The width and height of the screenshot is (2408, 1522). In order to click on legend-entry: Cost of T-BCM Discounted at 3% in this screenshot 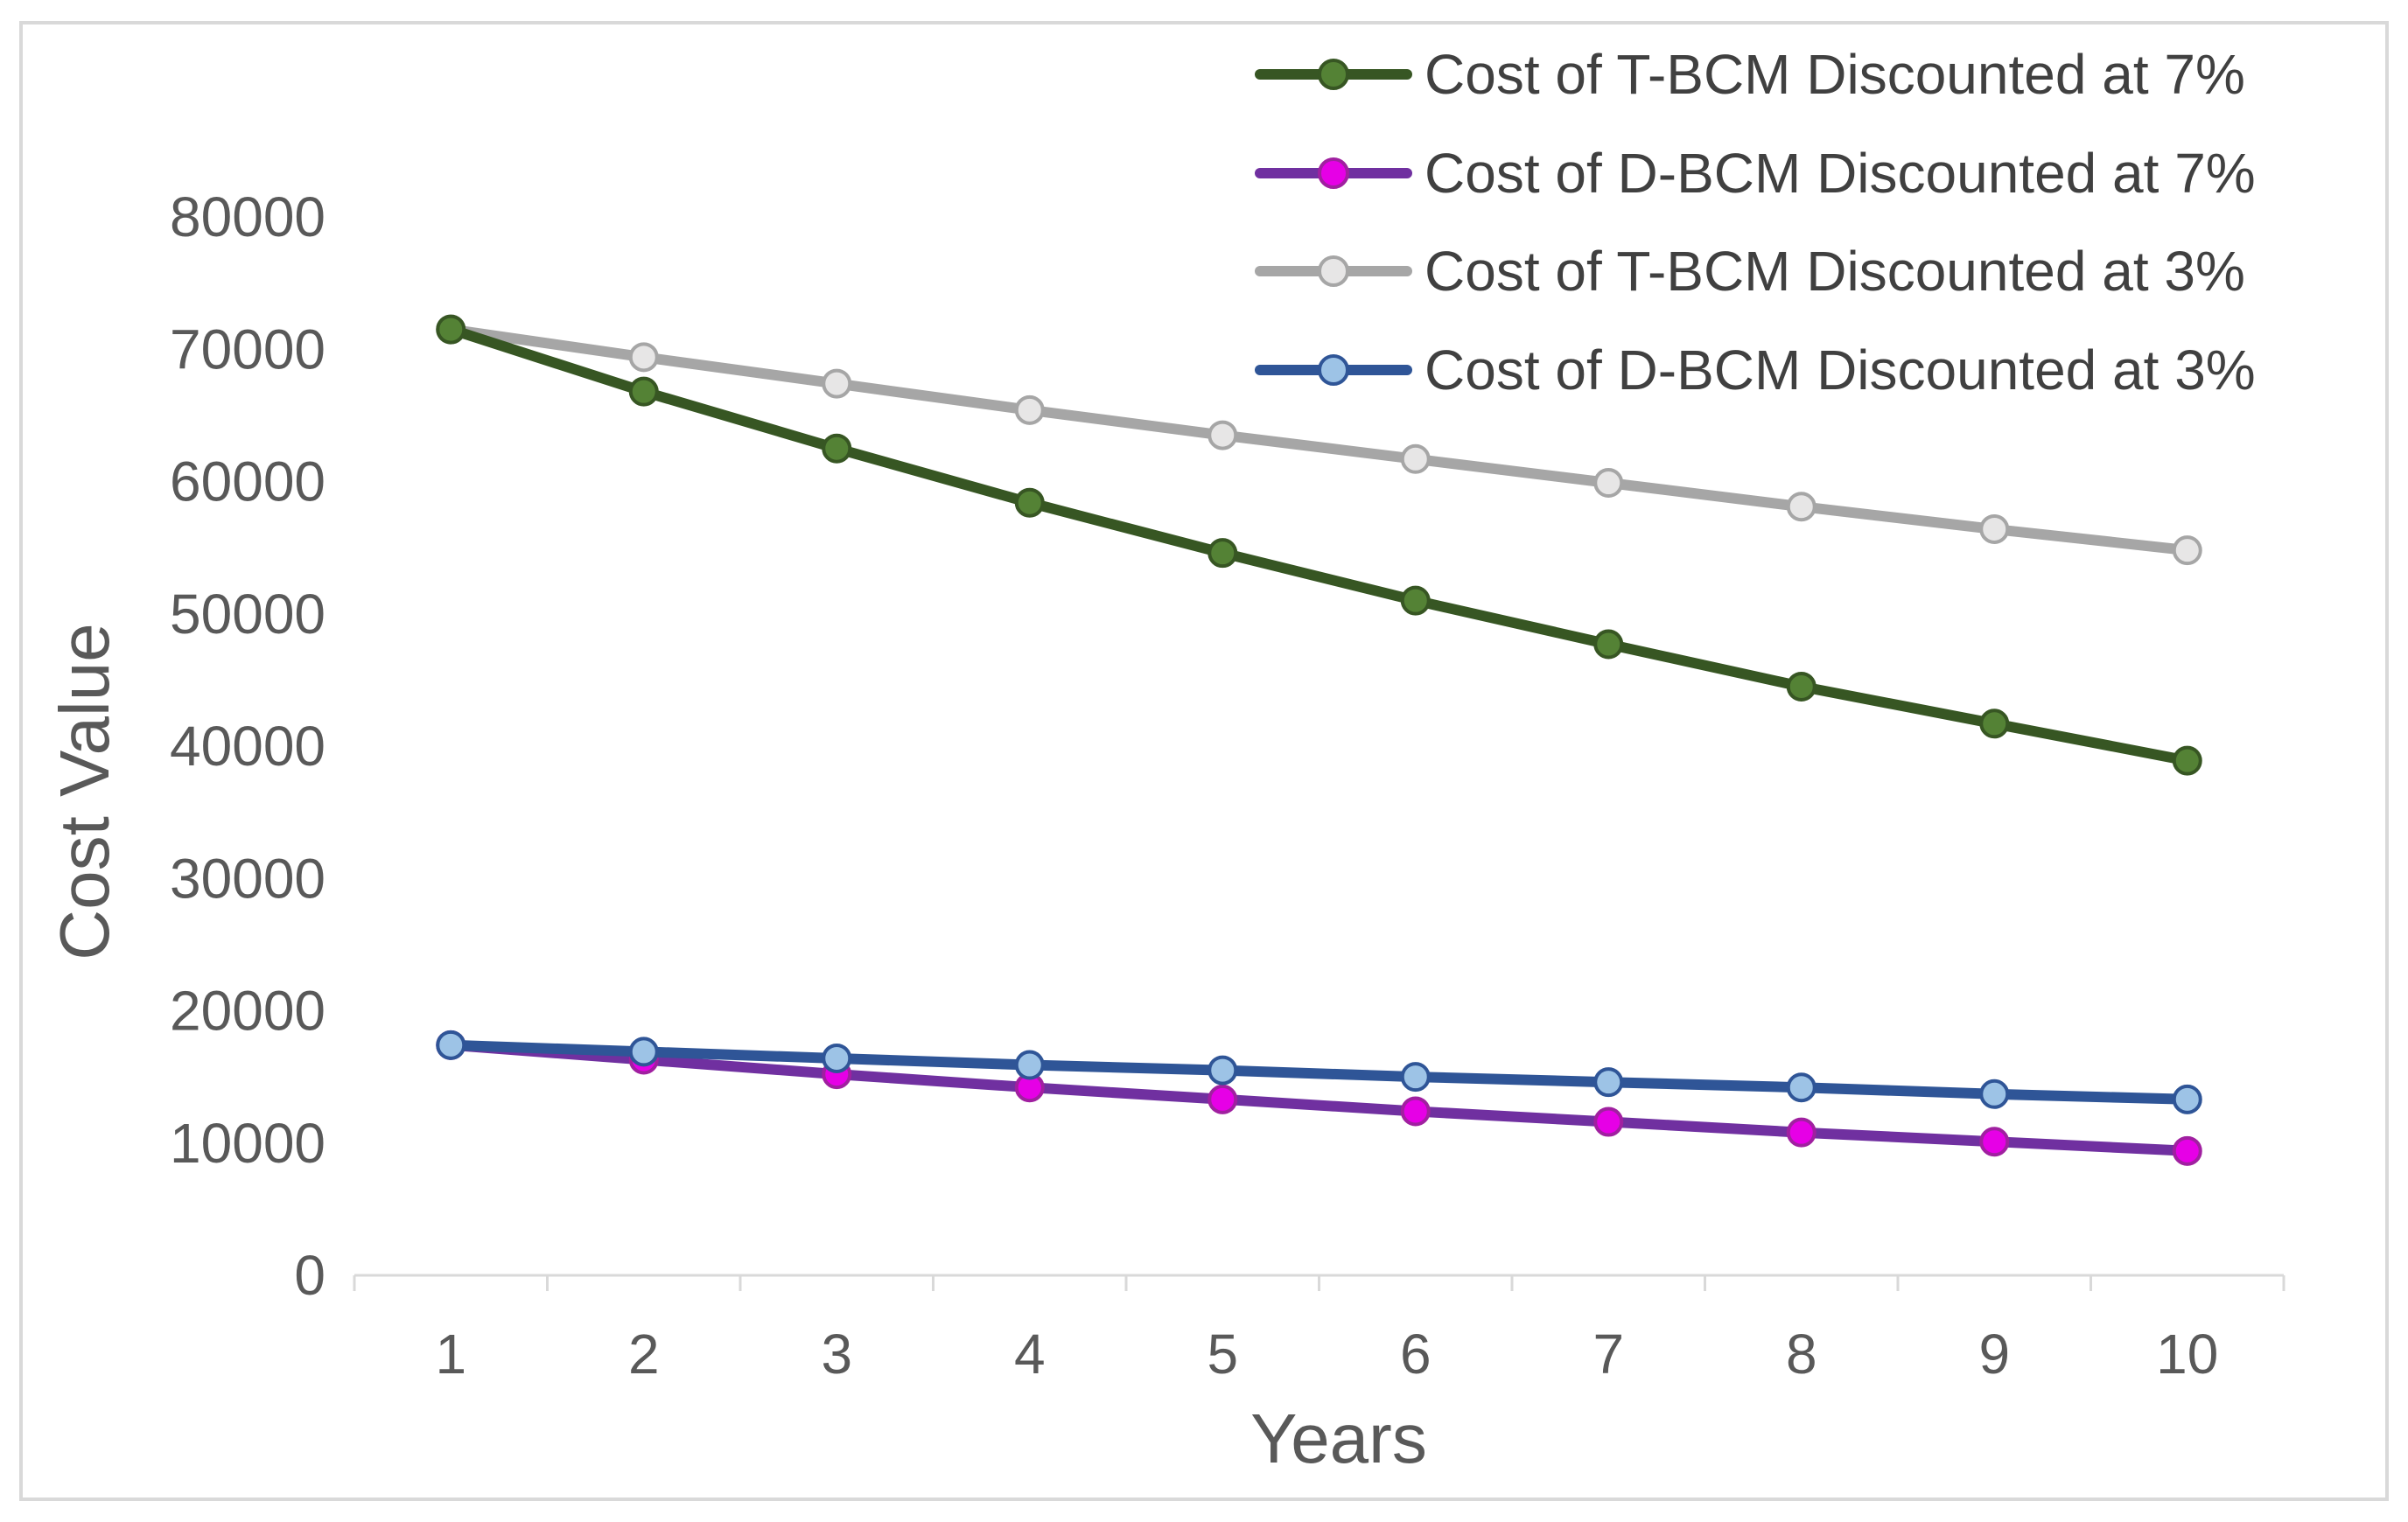, I will do `click(1750, 271)`.